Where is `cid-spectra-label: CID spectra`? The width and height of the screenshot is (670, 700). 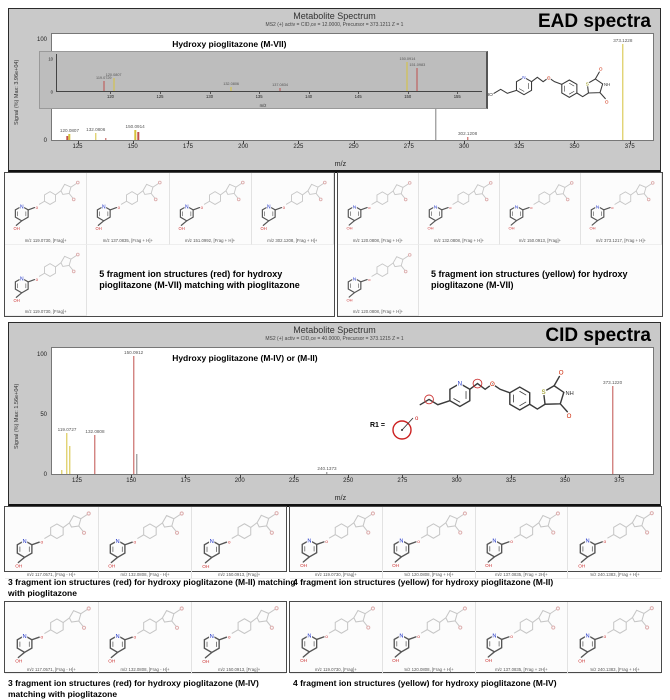 cid-spectra-label: CID spectra is located at coordinates (598, 335).